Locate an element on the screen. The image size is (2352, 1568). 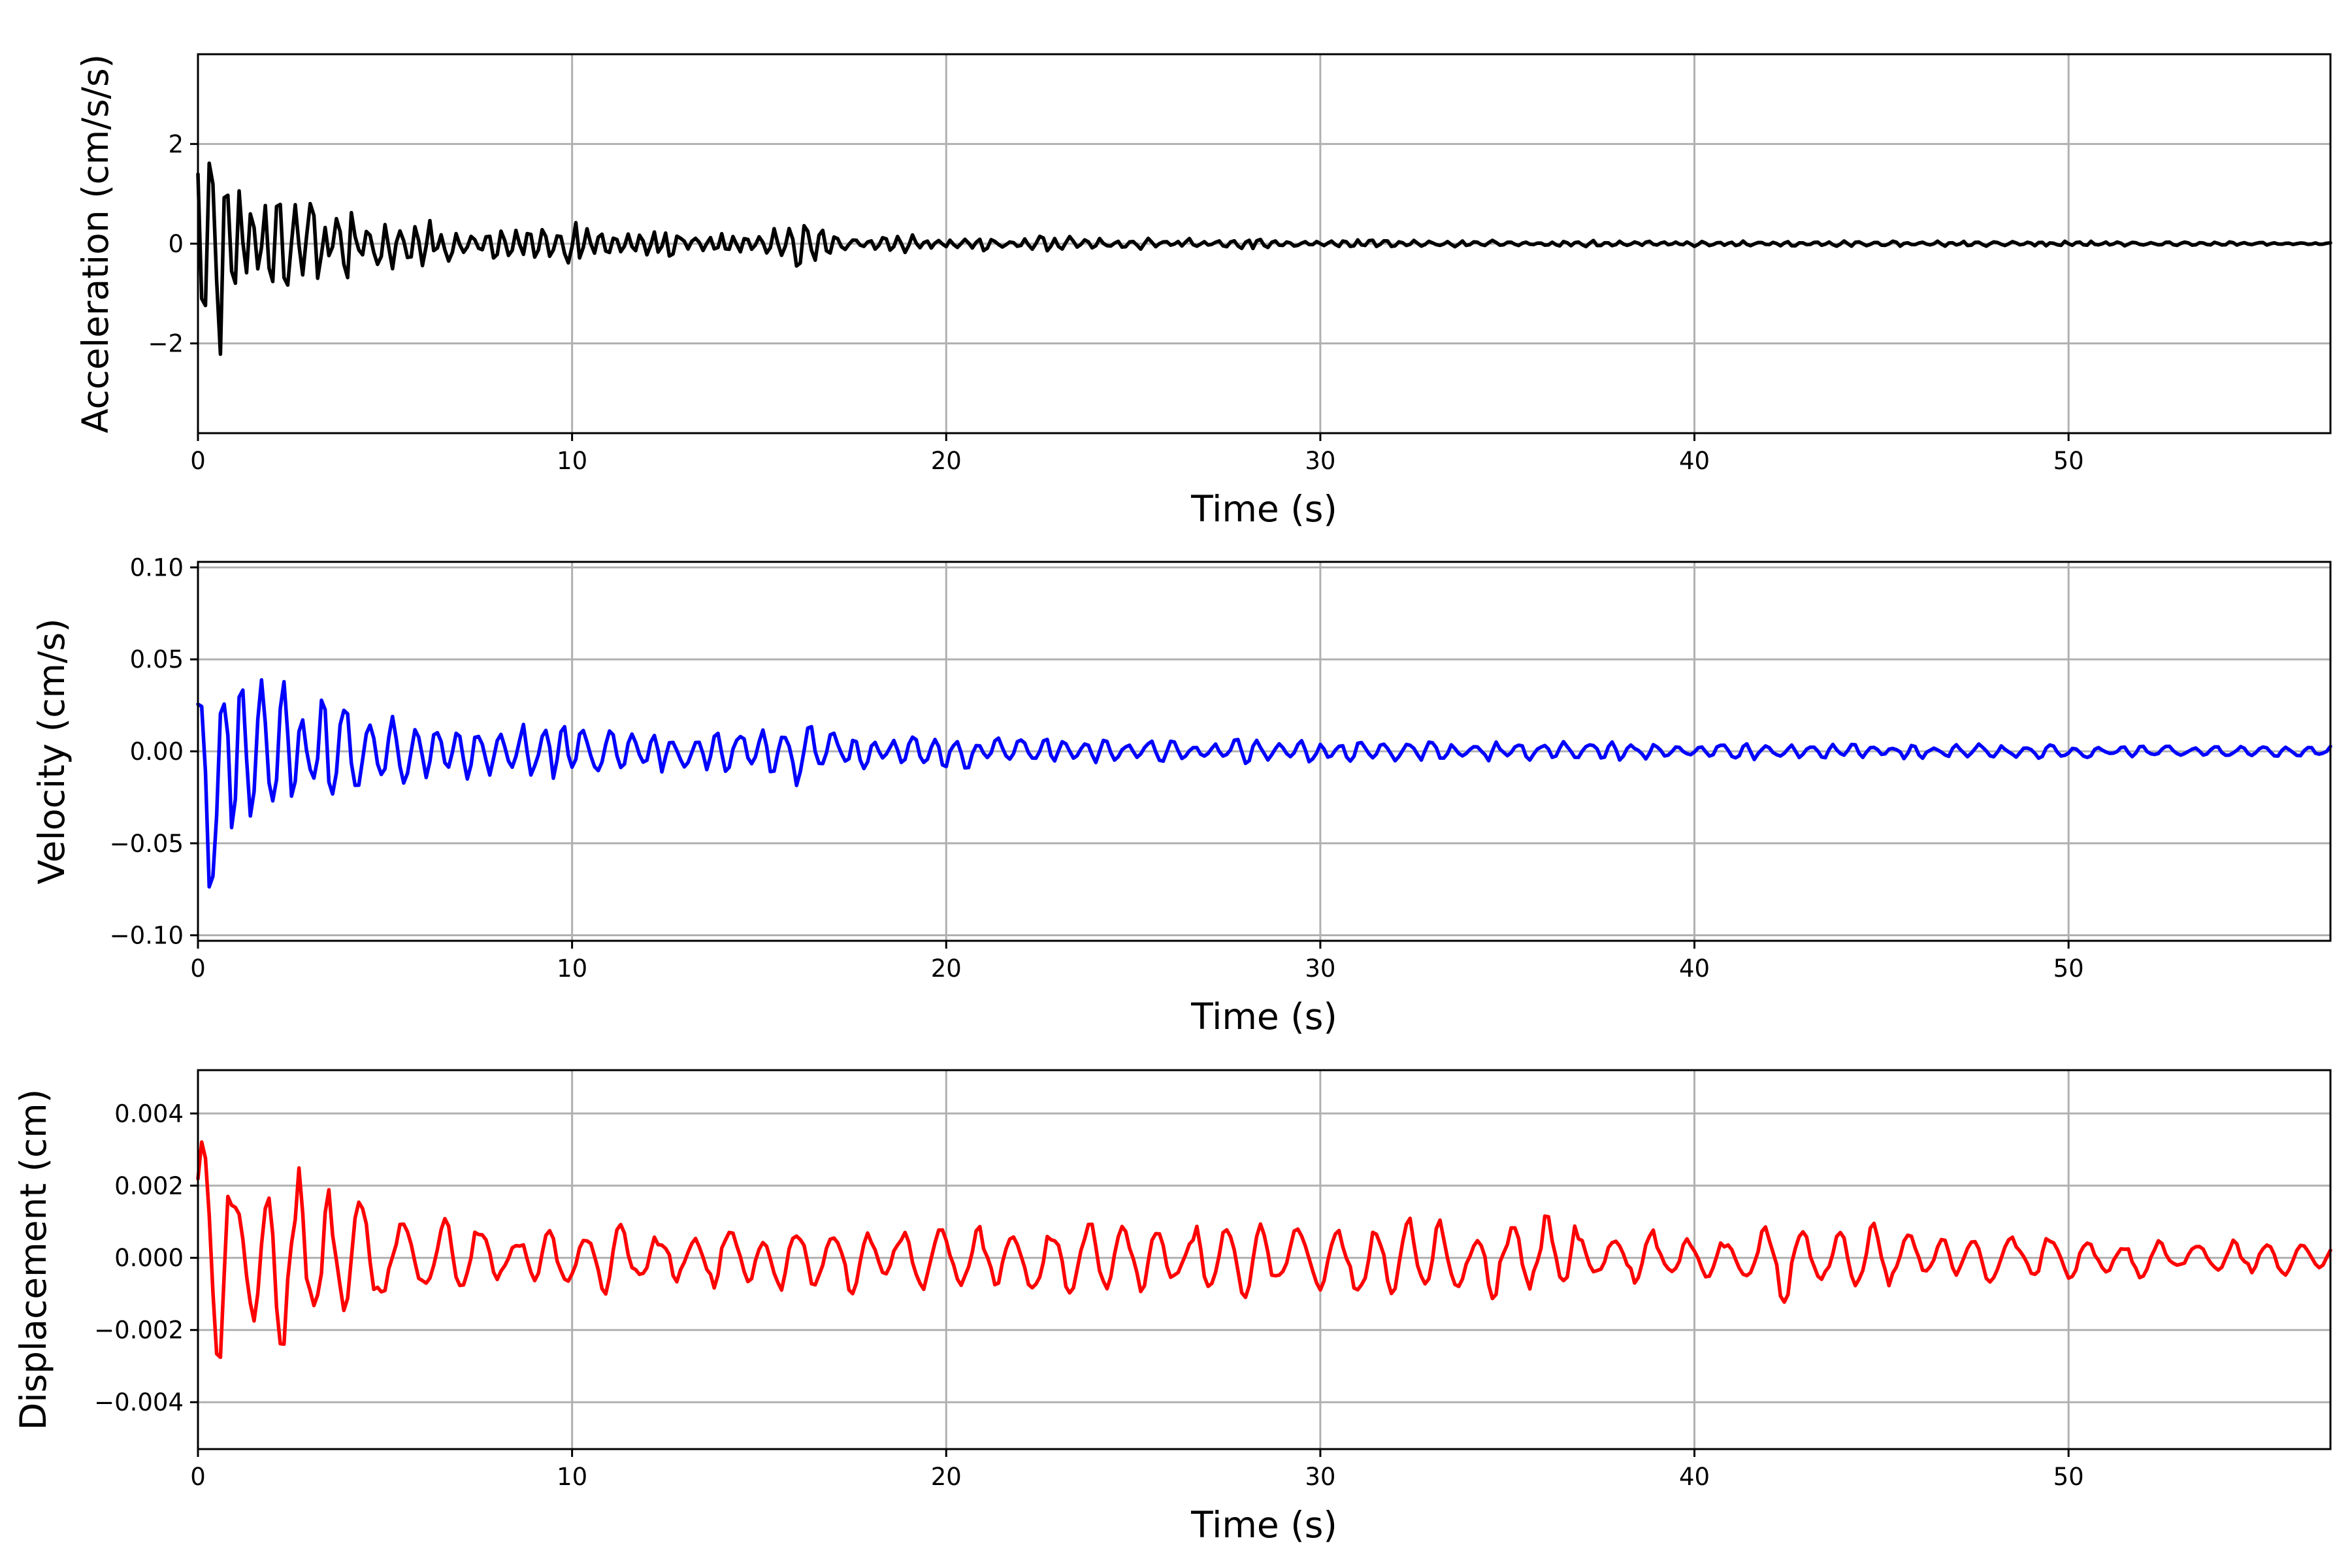
y-tick-label: −0.05 is located at coordinates (147, 844).